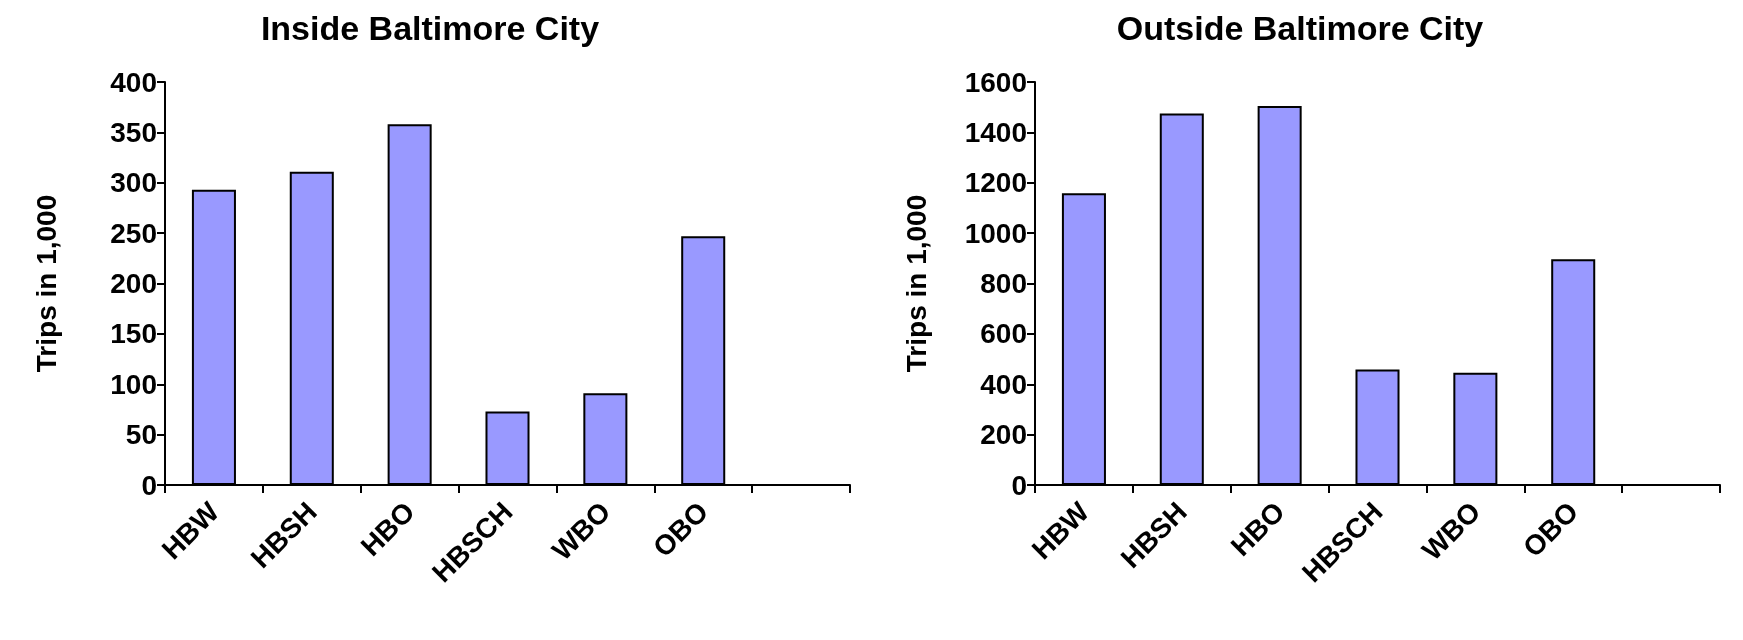 This screenshot has width=1743, height=640. Describe the element at coordinates (1003, 283) in the screenshot. I see `y-tick-label: 800` at that location.